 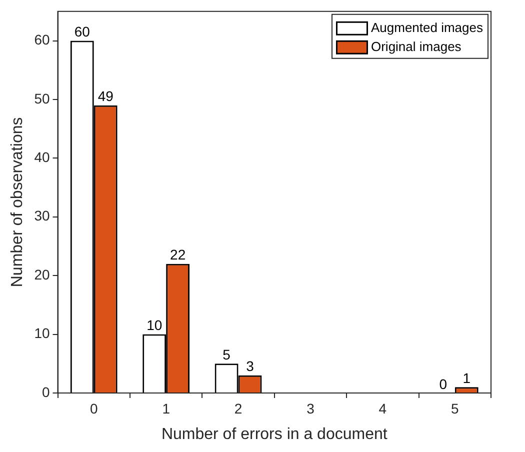 What do you see at coordinates (178, 254) in the screenshot?
I see `data-label: 22` at bounding box center [178, 254].